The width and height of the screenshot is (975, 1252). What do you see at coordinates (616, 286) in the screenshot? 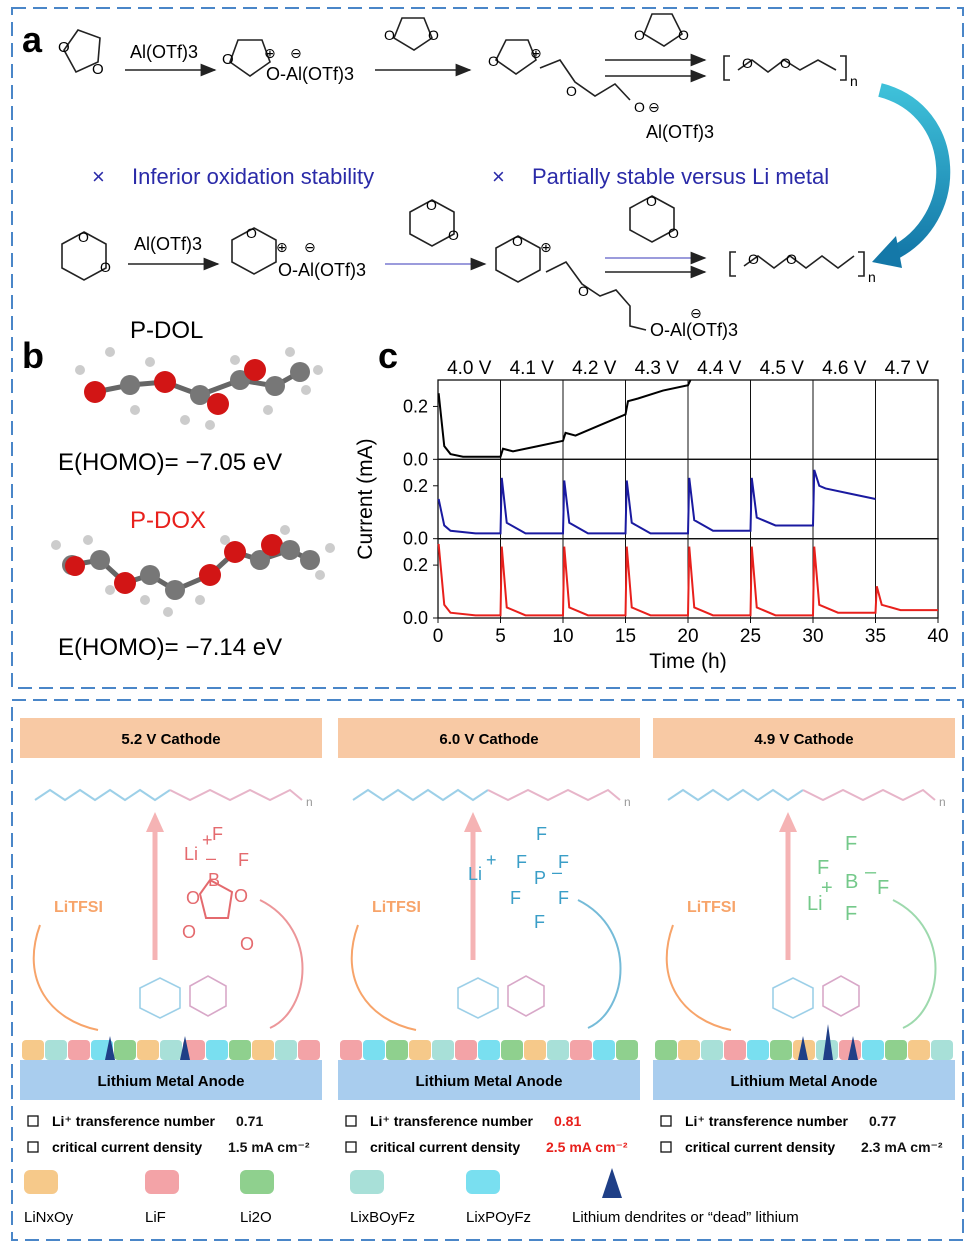
I see `dox-propagating-chain: O ⊕ O ⊖ O-Al(OTf)3` at bounding box center [616, 286].